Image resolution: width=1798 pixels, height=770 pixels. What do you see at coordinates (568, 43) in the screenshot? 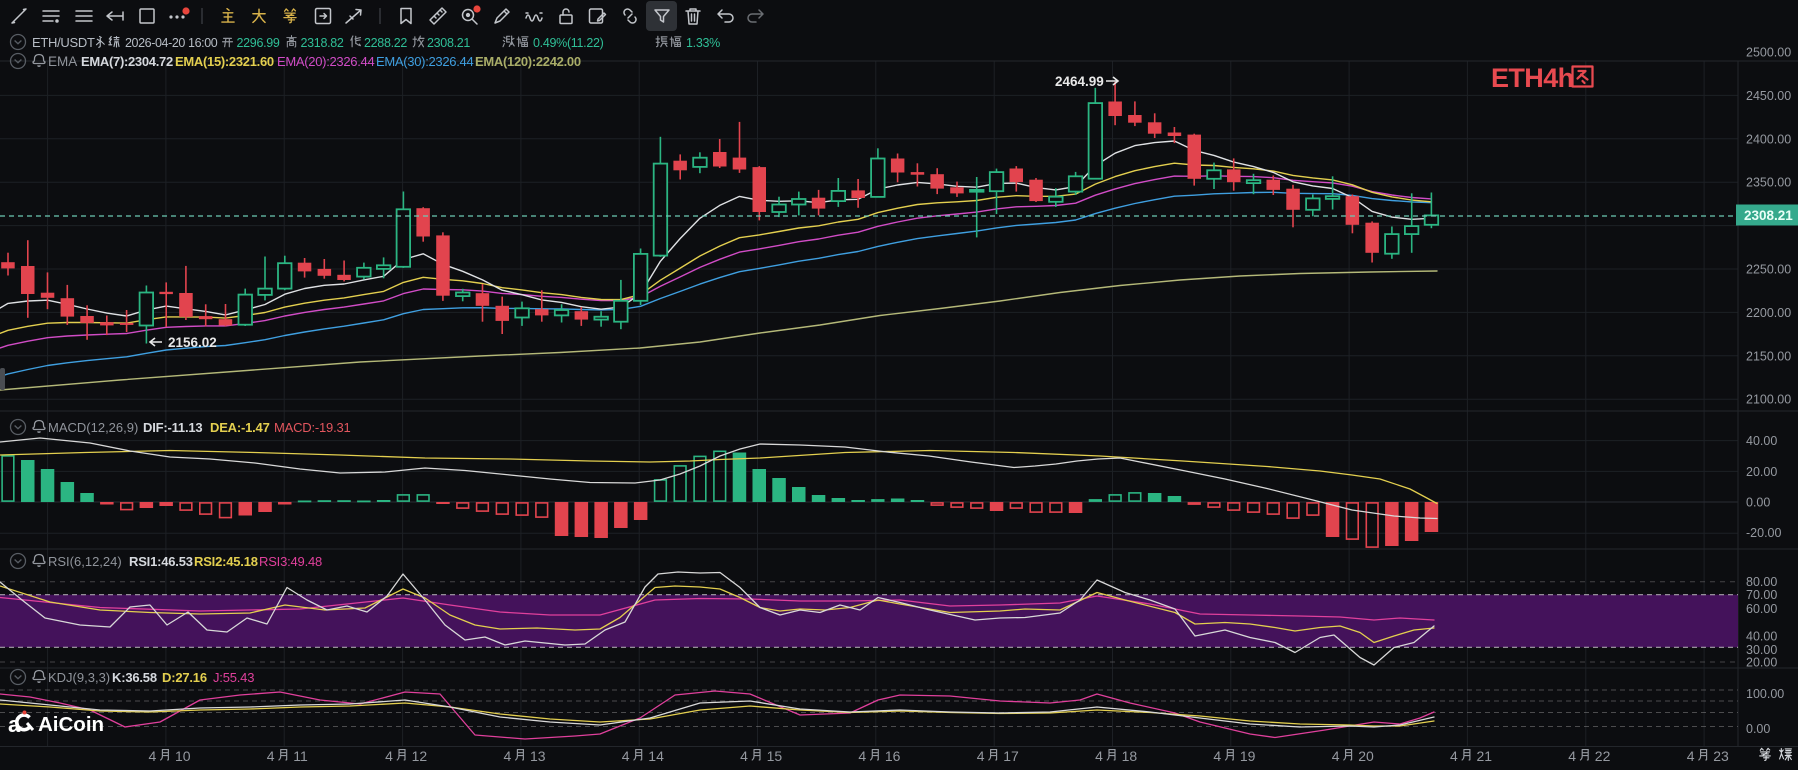
I see `svg-text: 0.49%(11.22)` at bounding box center [568, 43].